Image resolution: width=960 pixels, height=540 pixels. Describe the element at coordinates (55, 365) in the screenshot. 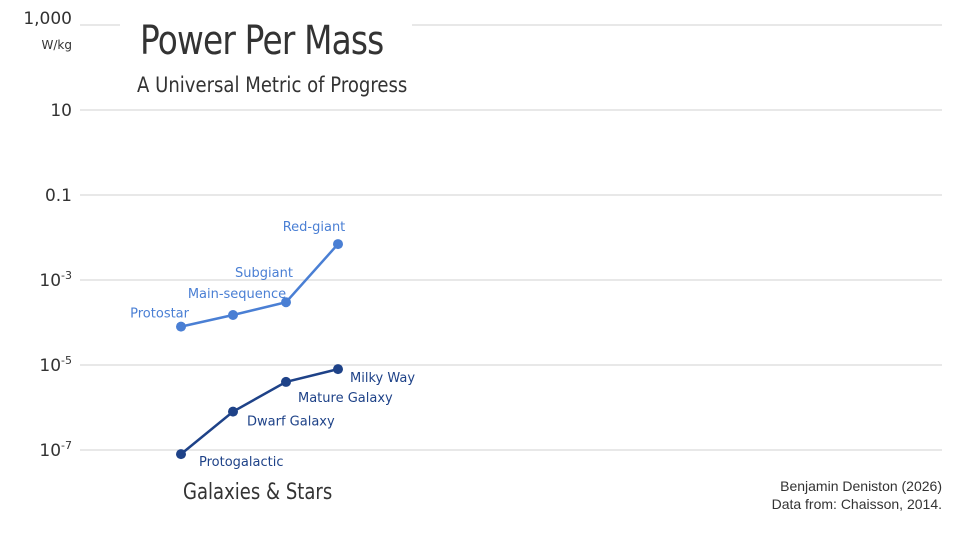

I see `y-tick-label: 10⁻⁵` at that location.